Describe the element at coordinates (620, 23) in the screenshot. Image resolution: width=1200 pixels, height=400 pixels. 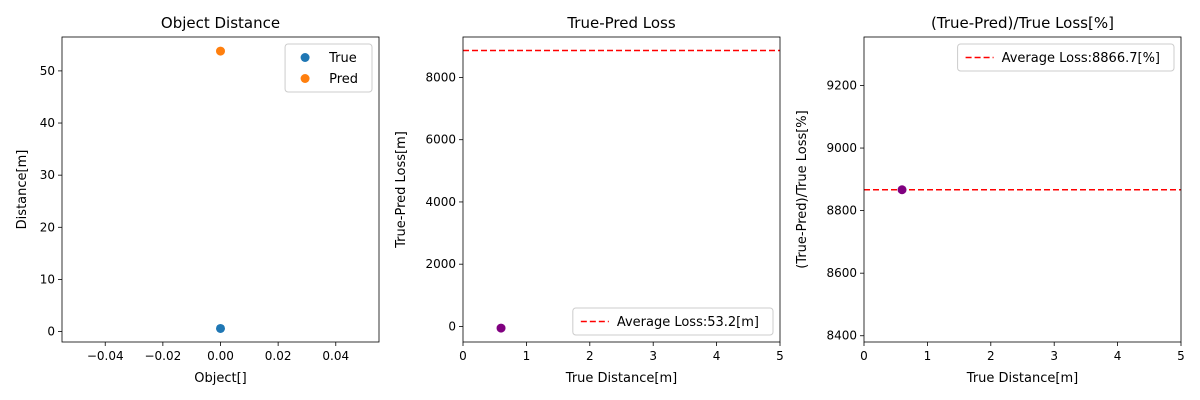
I see `chart-2-title: True-Pred Loss` at that location.